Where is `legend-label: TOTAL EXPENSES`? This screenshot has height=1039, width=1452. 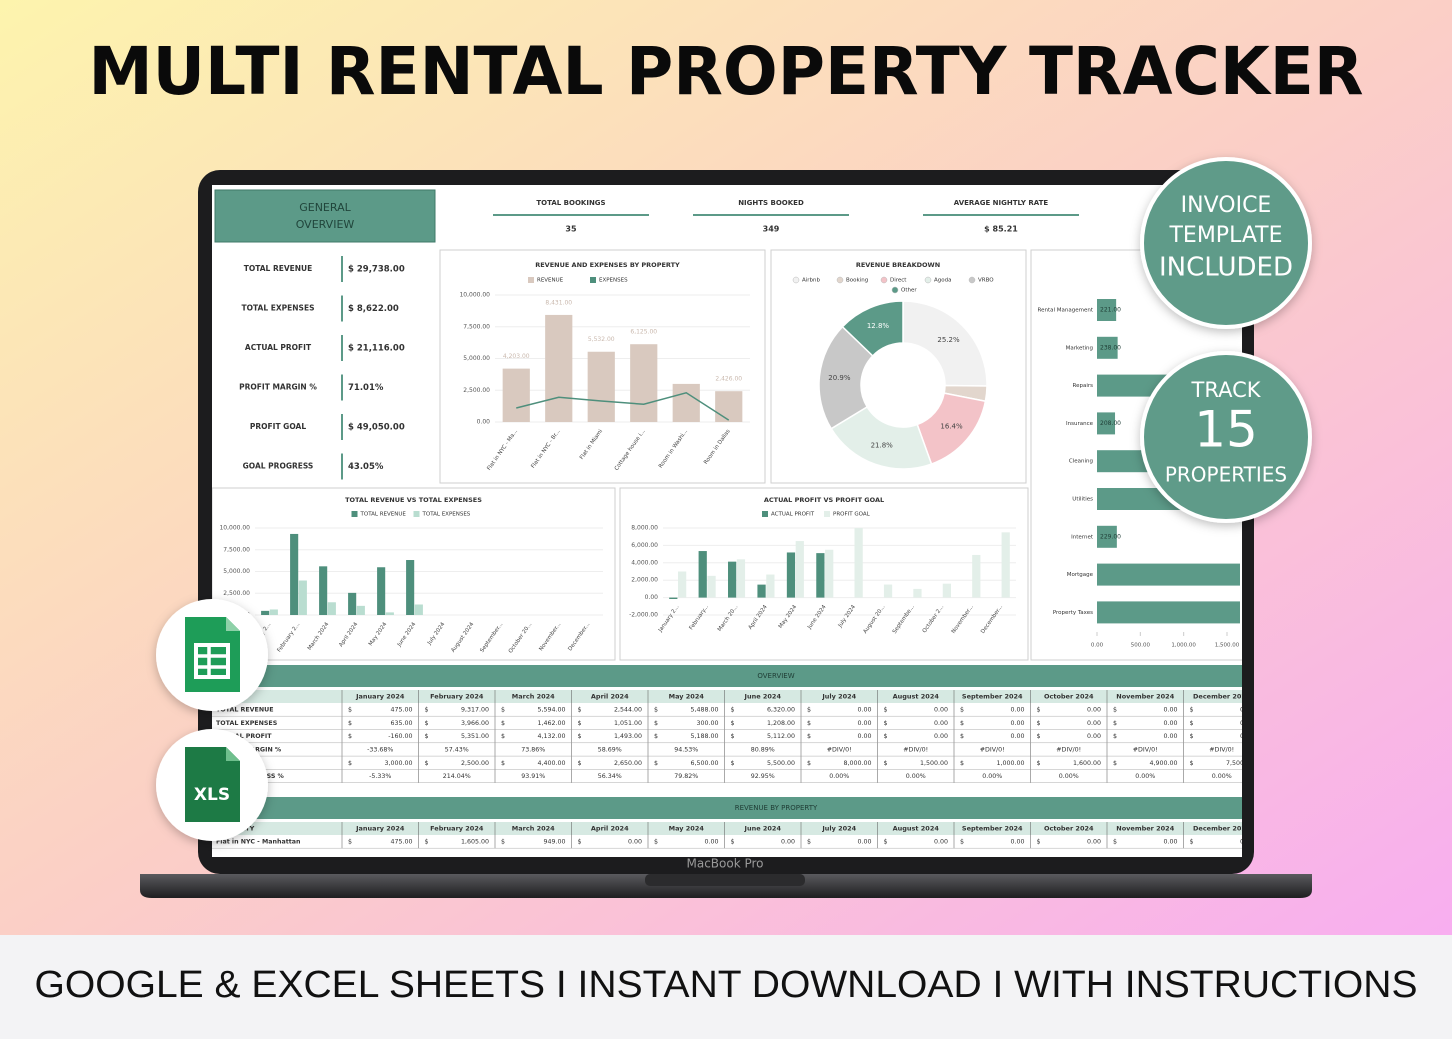
legend-label: TOTAL EXPENSES is located at coordinates (446, 515).